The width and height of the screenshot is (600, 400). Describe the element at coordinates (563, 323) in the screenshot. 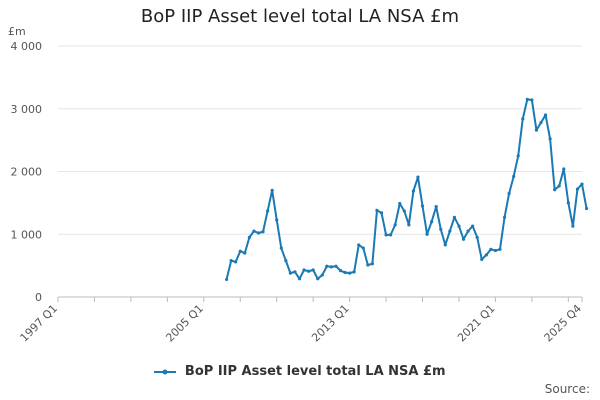

I see `x-tick-label: 2025 Q4` at that location.